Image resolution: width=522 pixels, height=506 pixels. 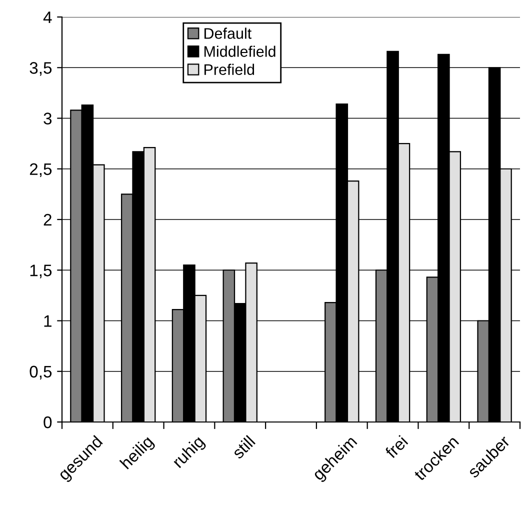 I want to click on y-tick-label: 1, so click(x=48, y=321).